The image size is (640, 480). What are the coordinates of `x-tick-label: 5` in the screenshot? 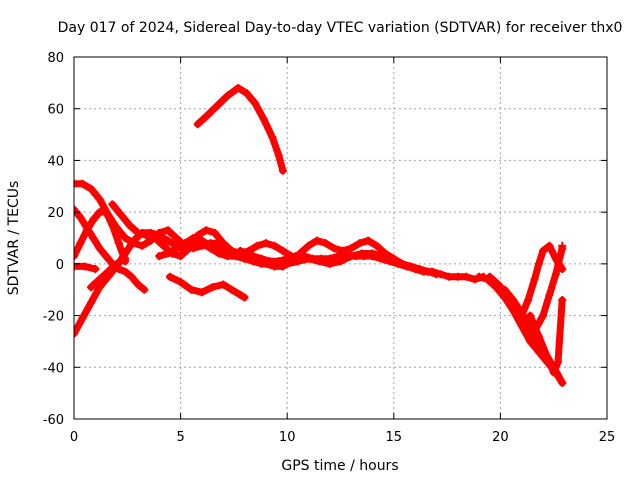 It's located at (180, 437).